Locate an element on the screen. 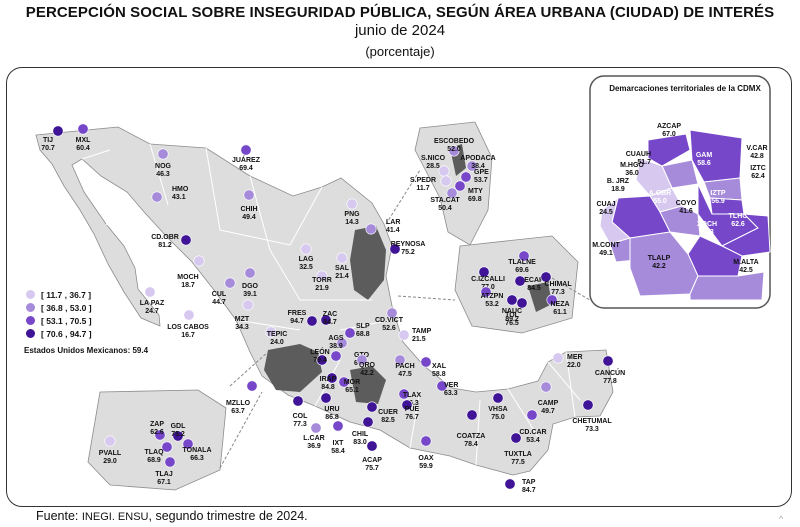 Image resolution: width=800 pixels, height=527 pixels. city-name-nauc: NAUC is located at coordinates (512, 311).